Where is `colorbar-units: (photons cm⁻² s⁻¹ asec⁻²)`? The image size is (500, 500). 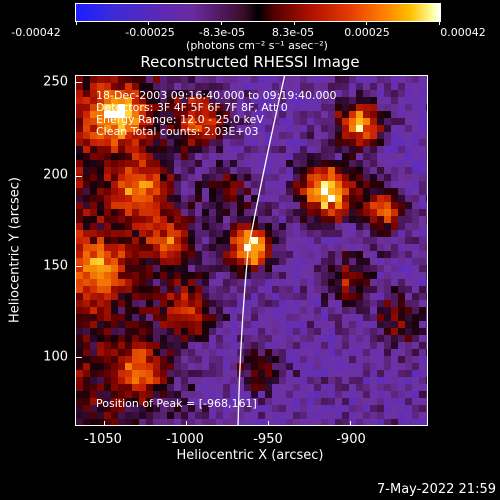 colorbar-units: (photons cm⁻² s⁻¹ asec⁻²) is located at coordinates (257, 45).